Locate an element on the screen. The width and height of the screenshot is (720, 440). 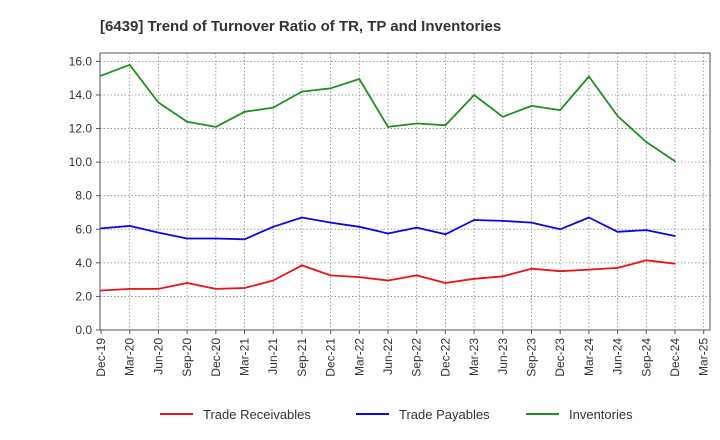
x-tick-label: Jun-21 is located at coordinates (273, 356).